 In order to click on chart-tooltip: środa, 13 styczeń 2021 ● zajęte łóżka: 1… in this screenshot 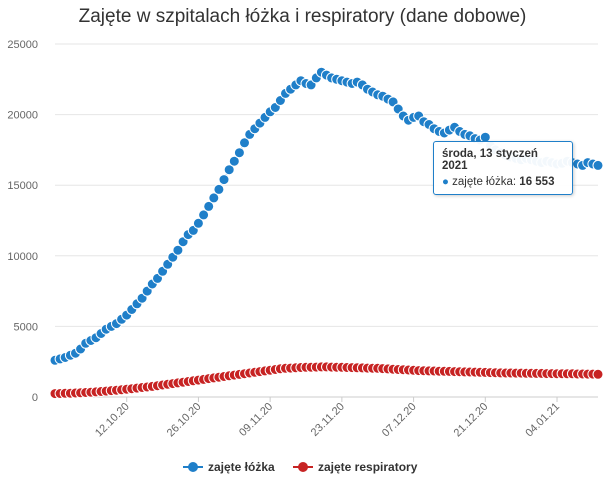, I will do `click(503, 168)`.